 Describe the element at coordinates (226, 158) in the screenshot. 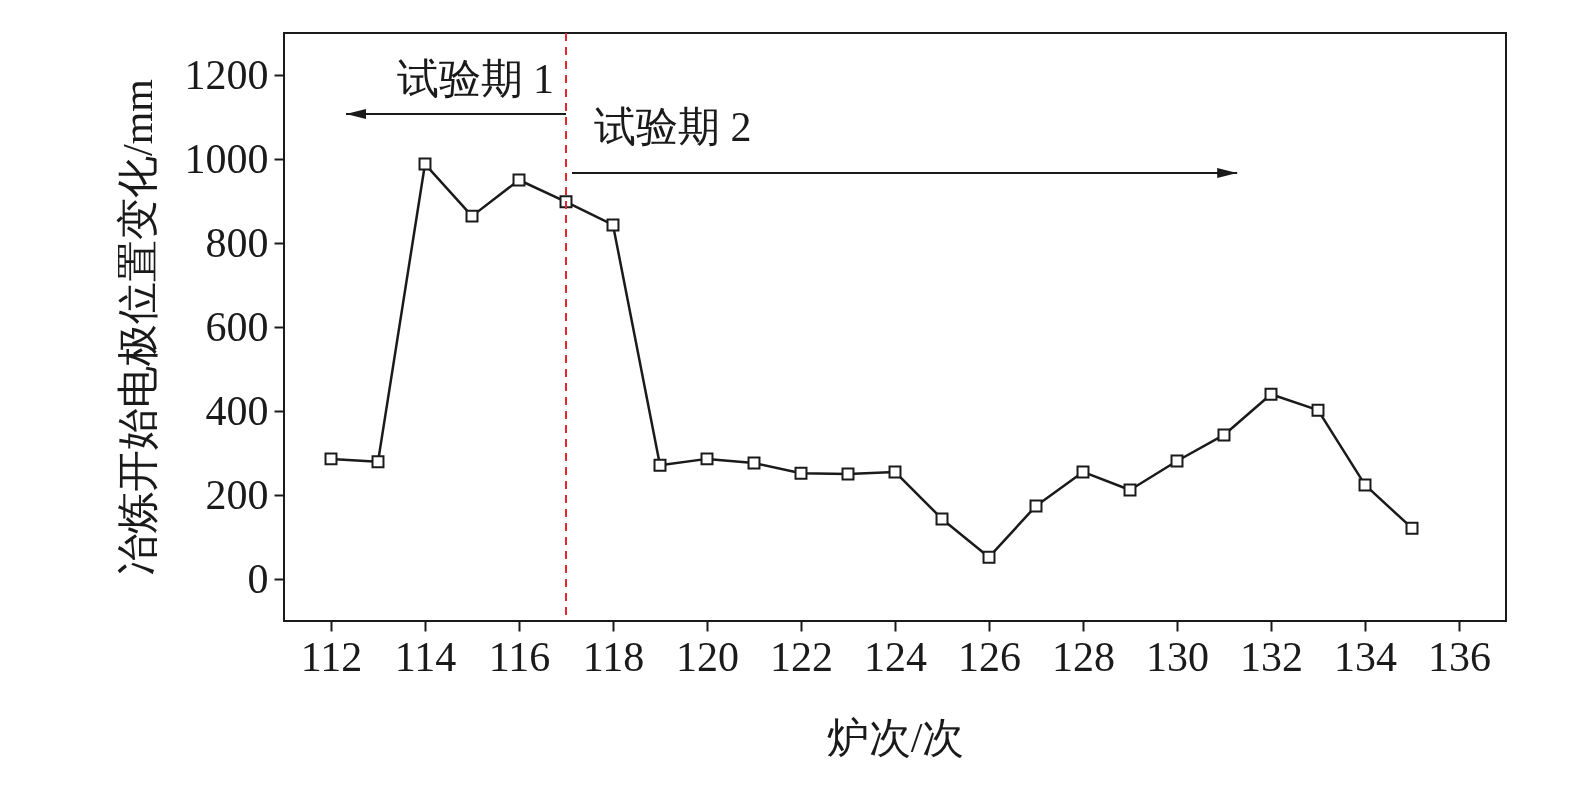

I see `y-tick-label: 1000` at that location.